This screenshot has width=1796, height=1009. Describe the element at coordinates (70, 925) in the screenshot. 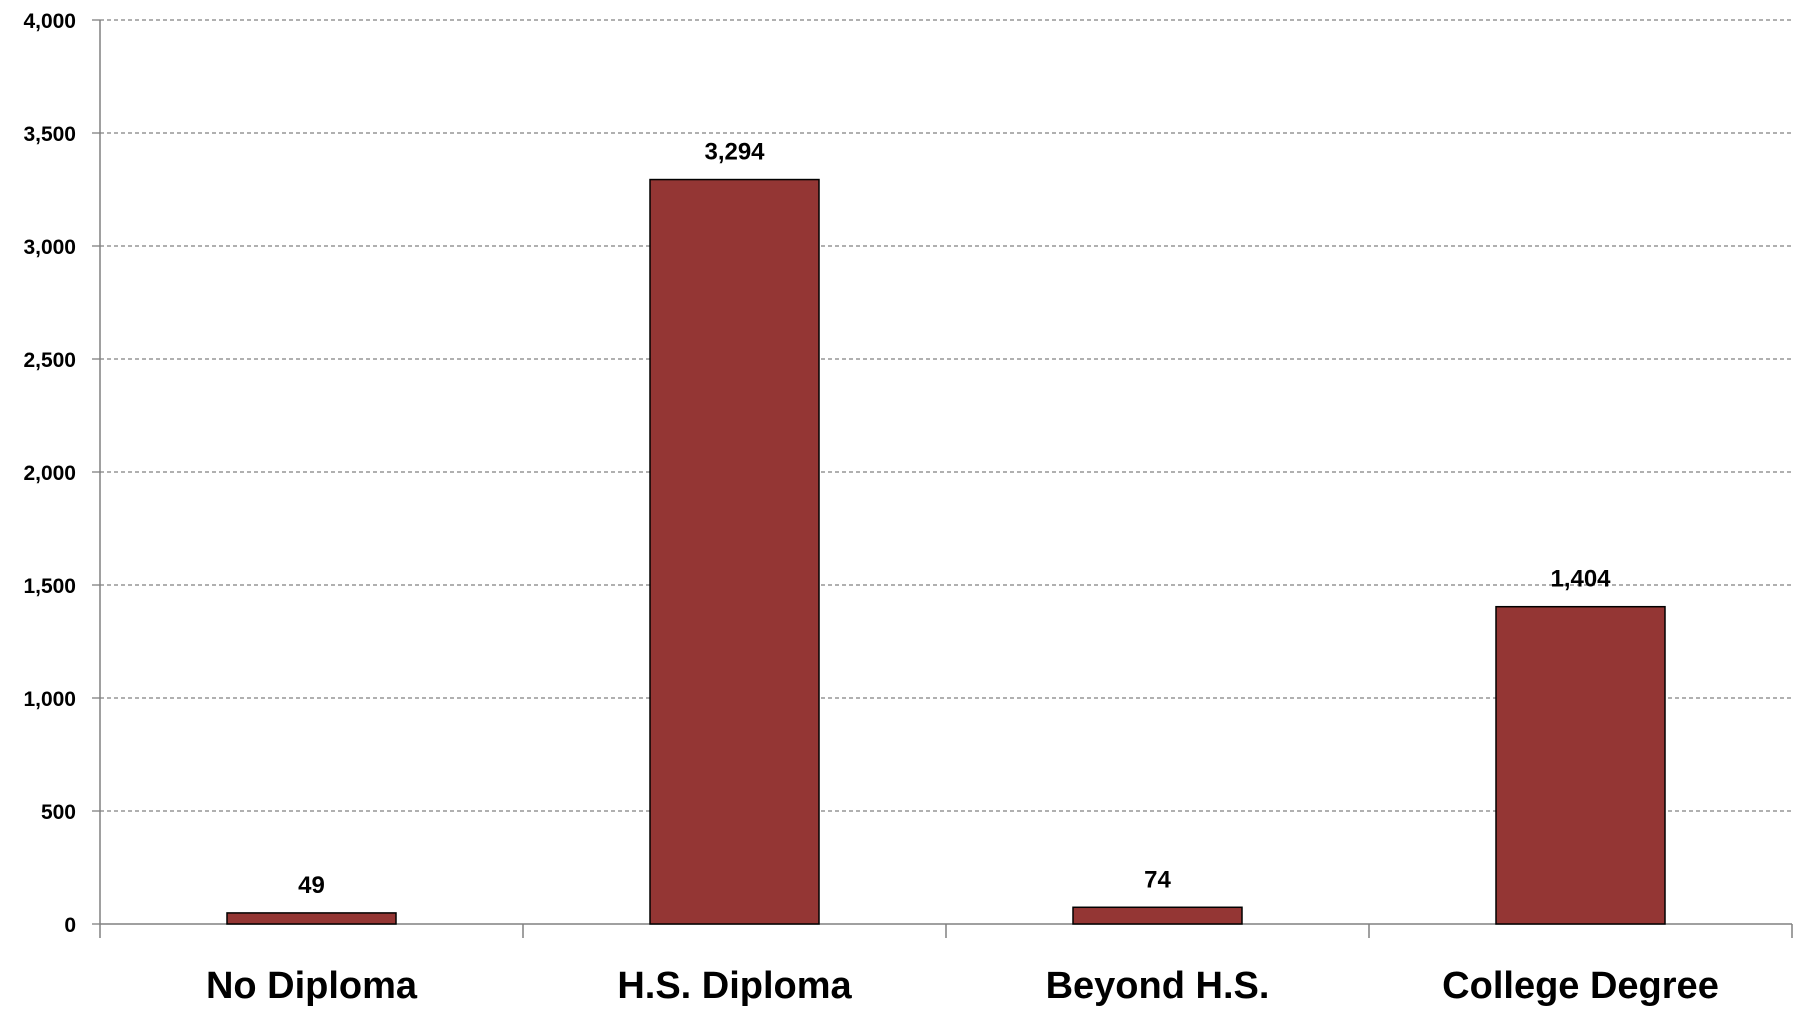

I see `y-tick-label: 0` at that location.